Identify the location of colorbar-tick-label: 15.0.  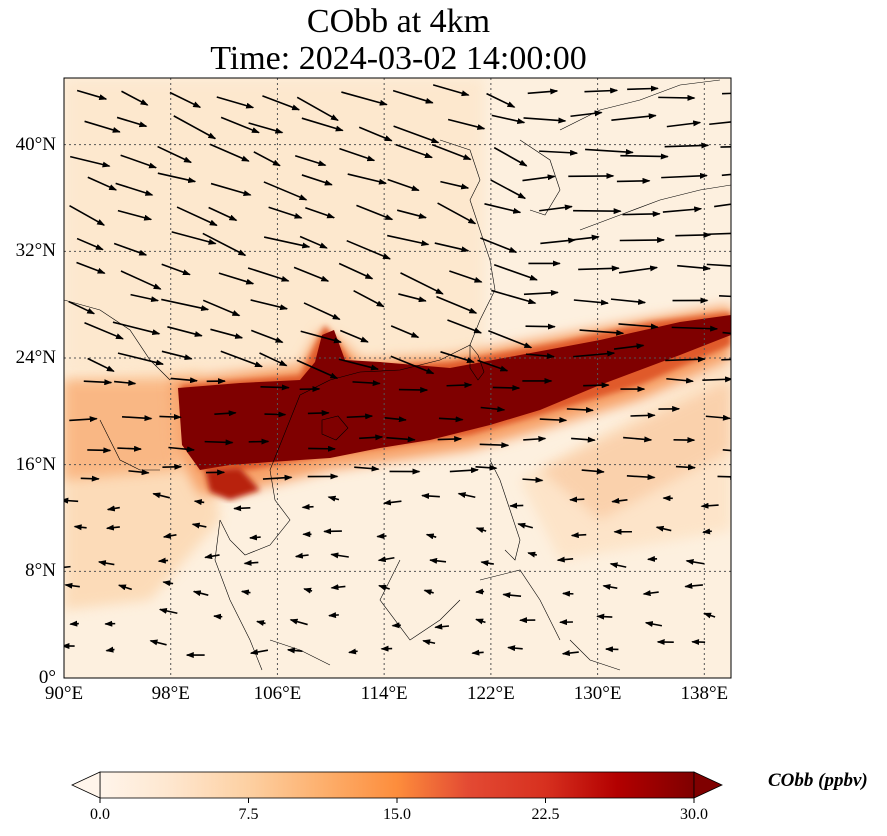
(397, 814).